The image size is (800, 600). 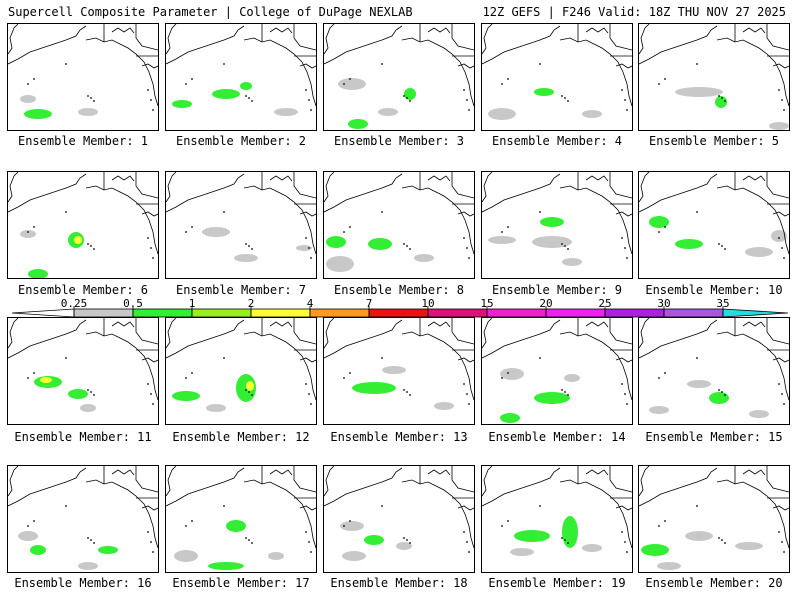 I want to click on ensemble-member-label: Ensemble Member: 15, so click(x=714, y=437).